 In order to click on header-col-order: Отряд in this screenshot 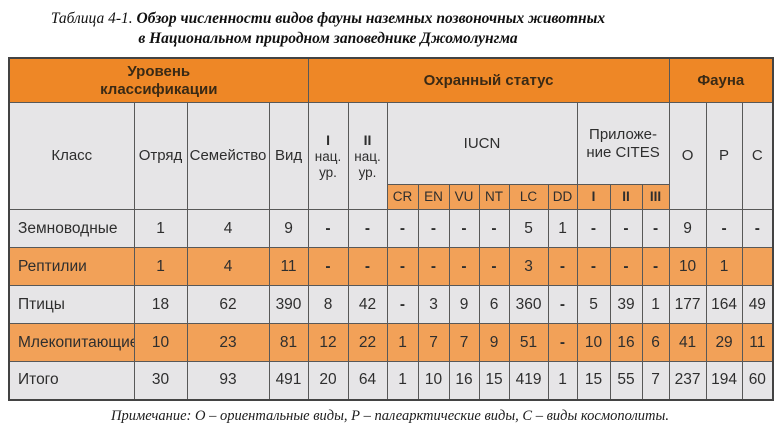, I will do `click(160, 156)`.